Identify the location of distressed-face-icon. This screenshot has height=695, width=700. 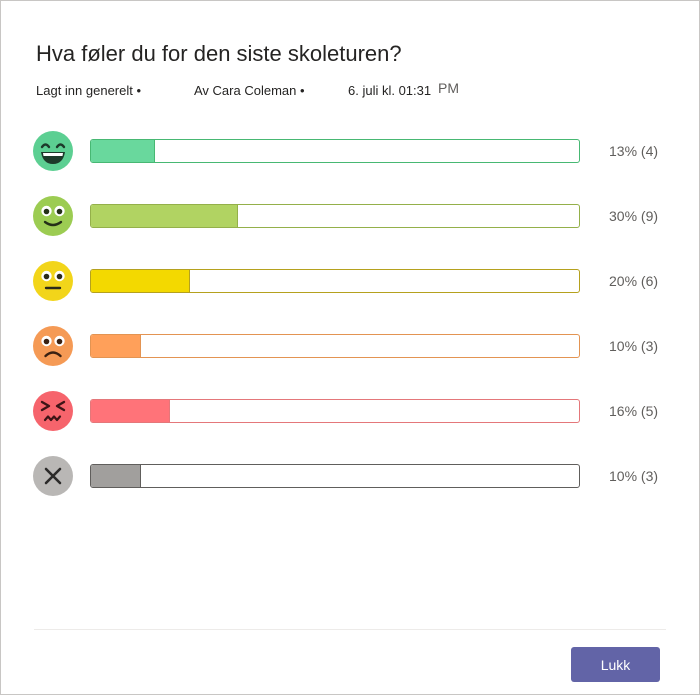
(53, 411).